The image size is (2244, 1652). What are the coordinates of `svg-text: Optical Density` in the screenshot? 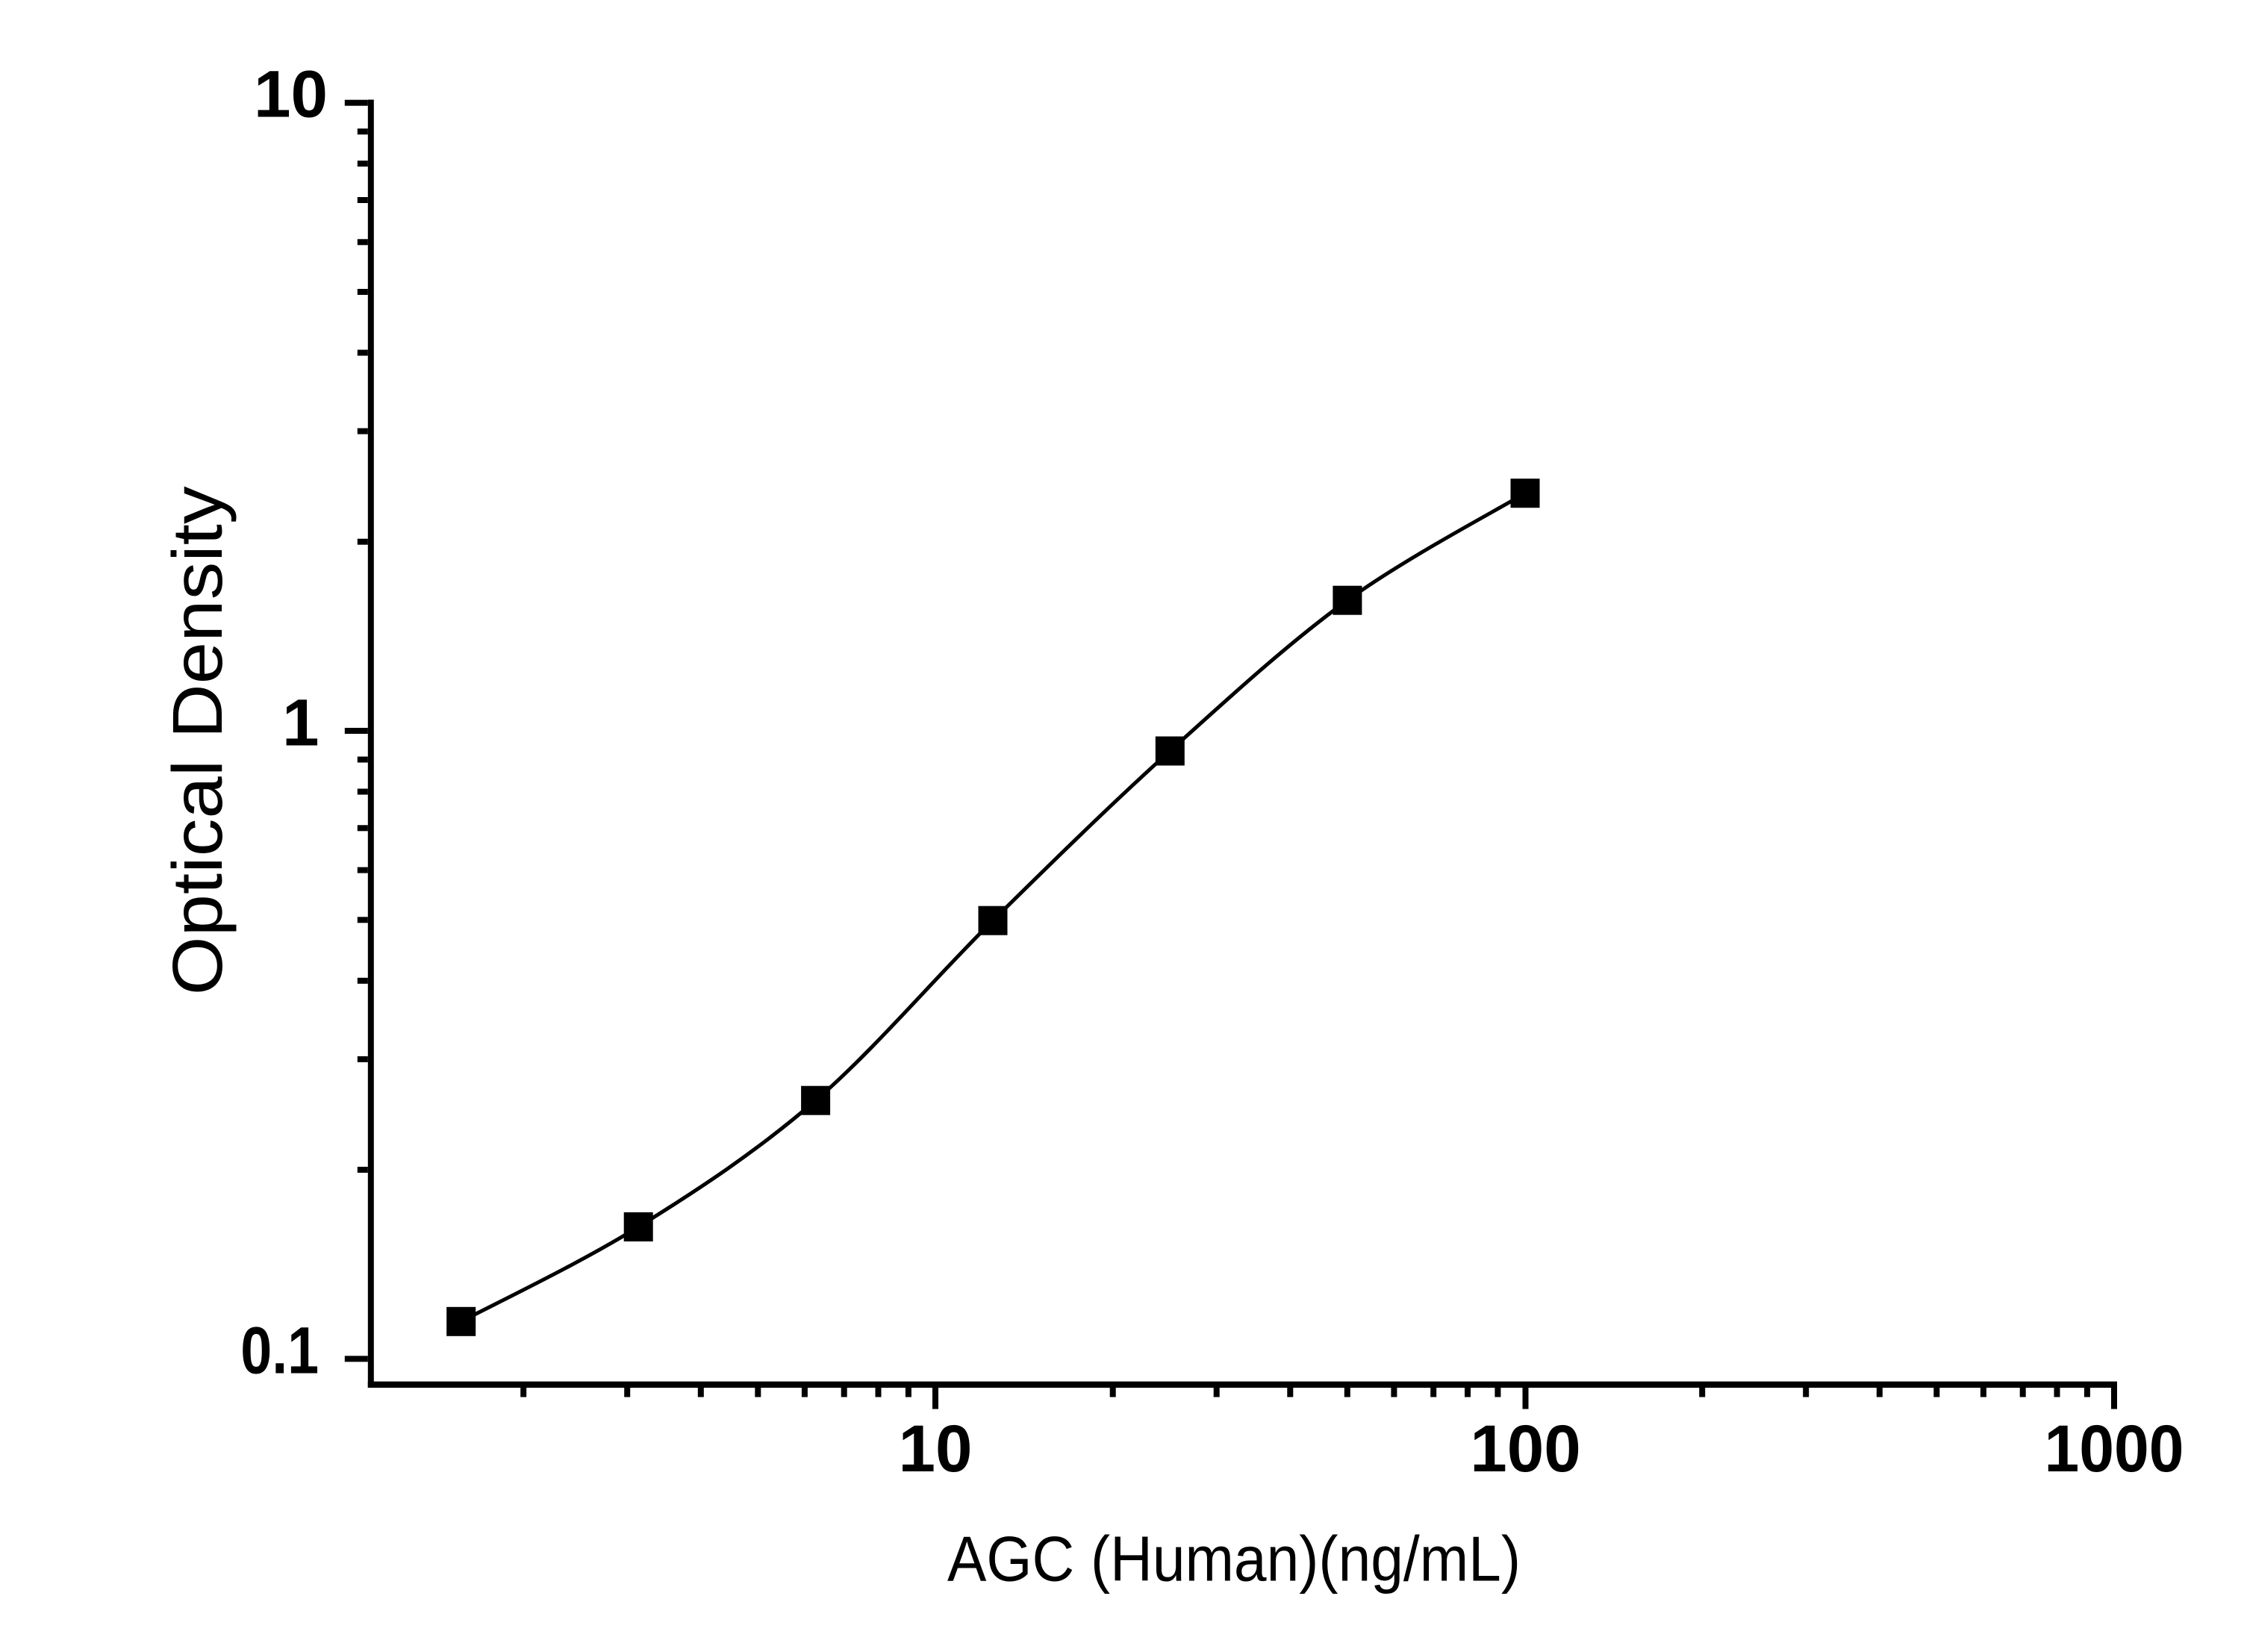 It's located at (197, 741).